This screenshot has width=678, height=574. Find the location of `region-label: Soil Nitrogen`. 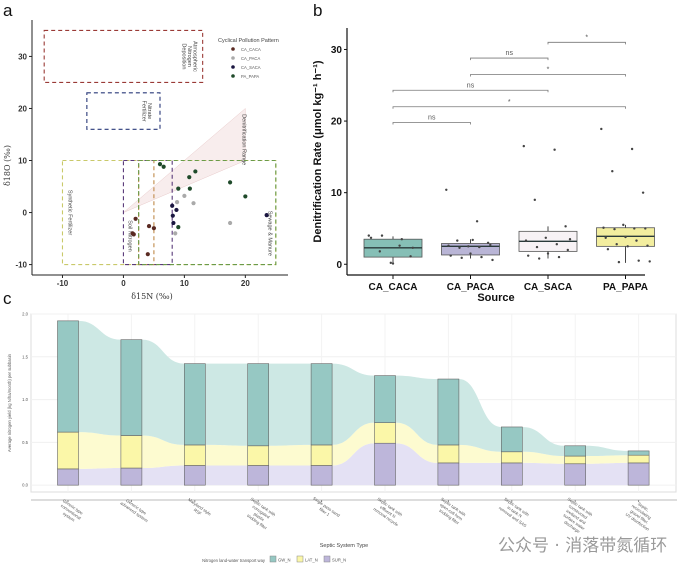

region-label: Soil Nitrogen is located at coordinates (129, 236).